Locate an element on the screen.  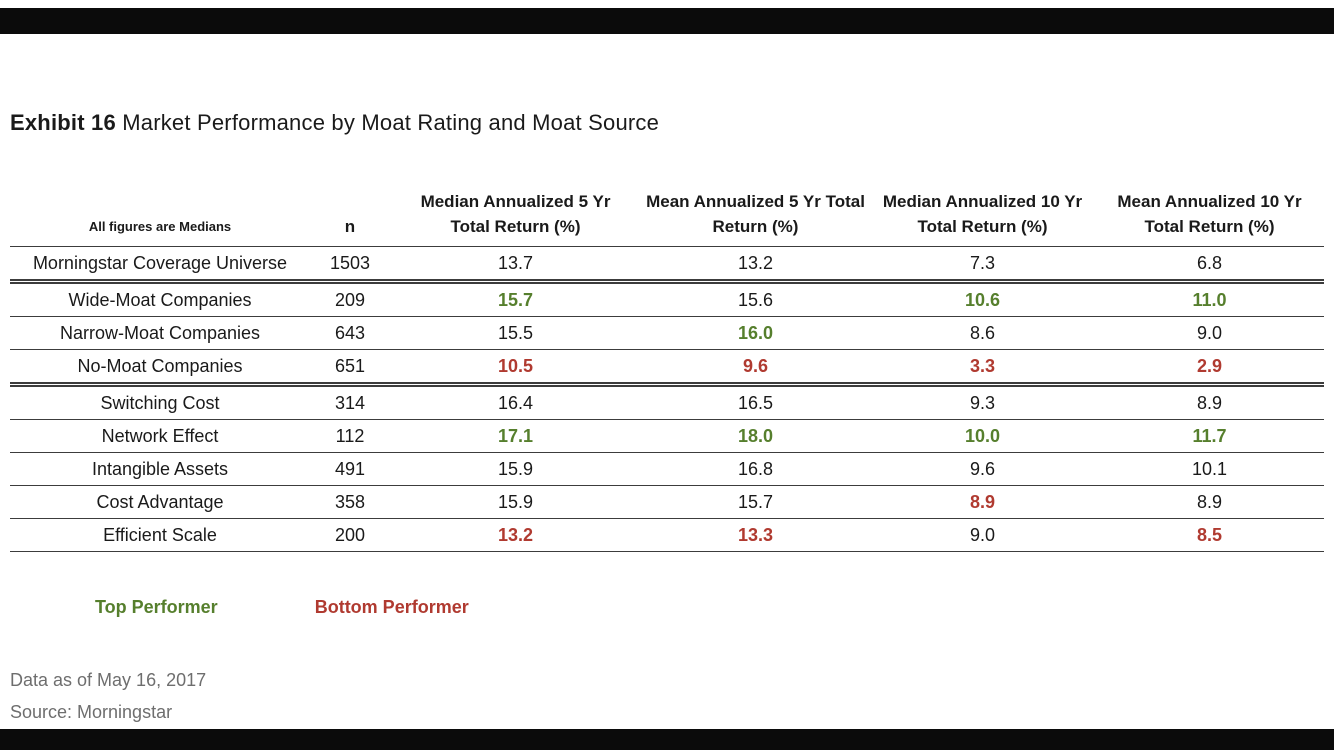
value-cell: 16.0 is located at coordinates (755, 333).